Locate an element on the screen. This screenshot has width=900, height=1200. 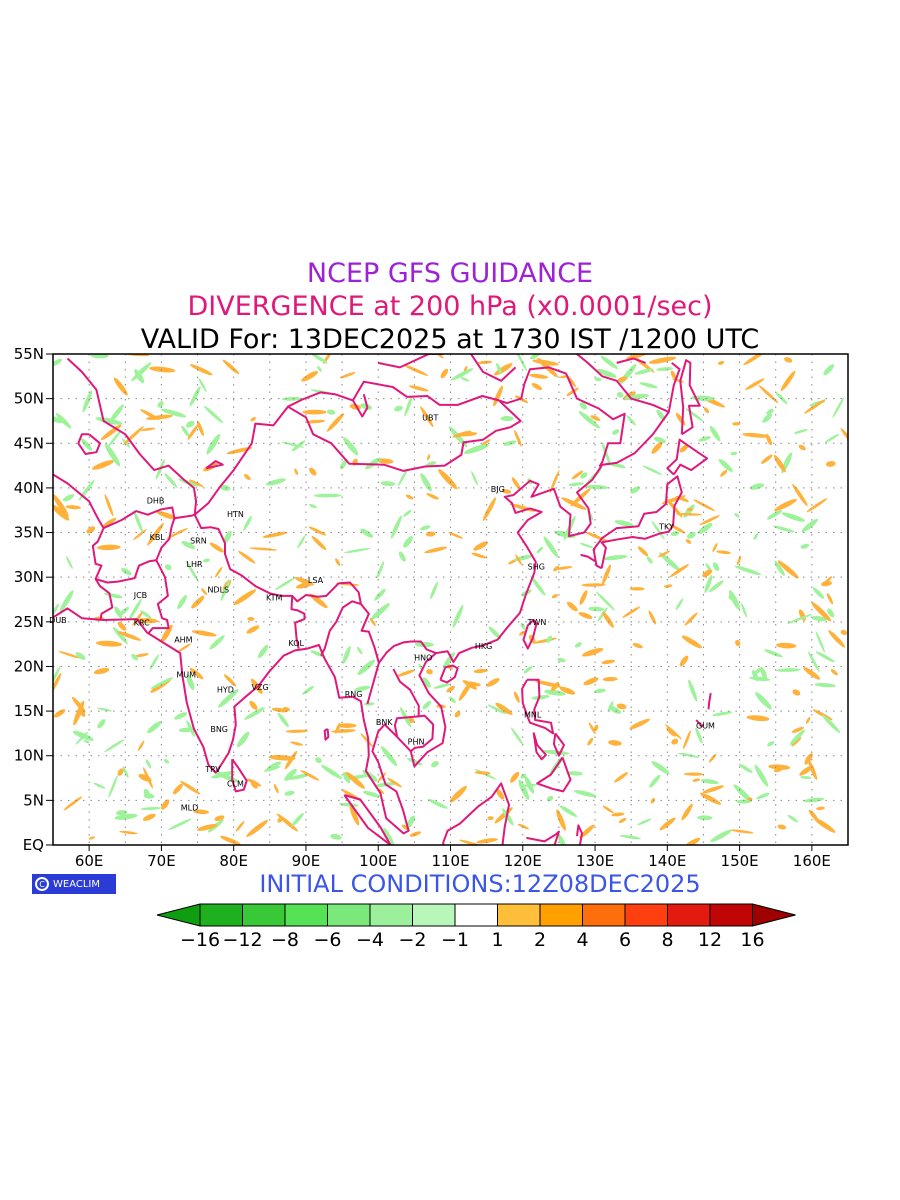
lon-tick-label: 120E is located at coordinates (523, 861).